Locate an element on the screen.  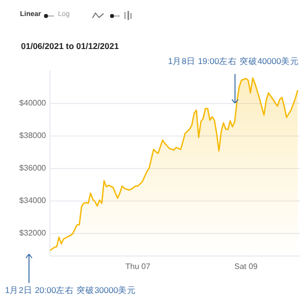
text: 1月2日 20:00左右 突破30000美元 is located at coordinates (70, 291).